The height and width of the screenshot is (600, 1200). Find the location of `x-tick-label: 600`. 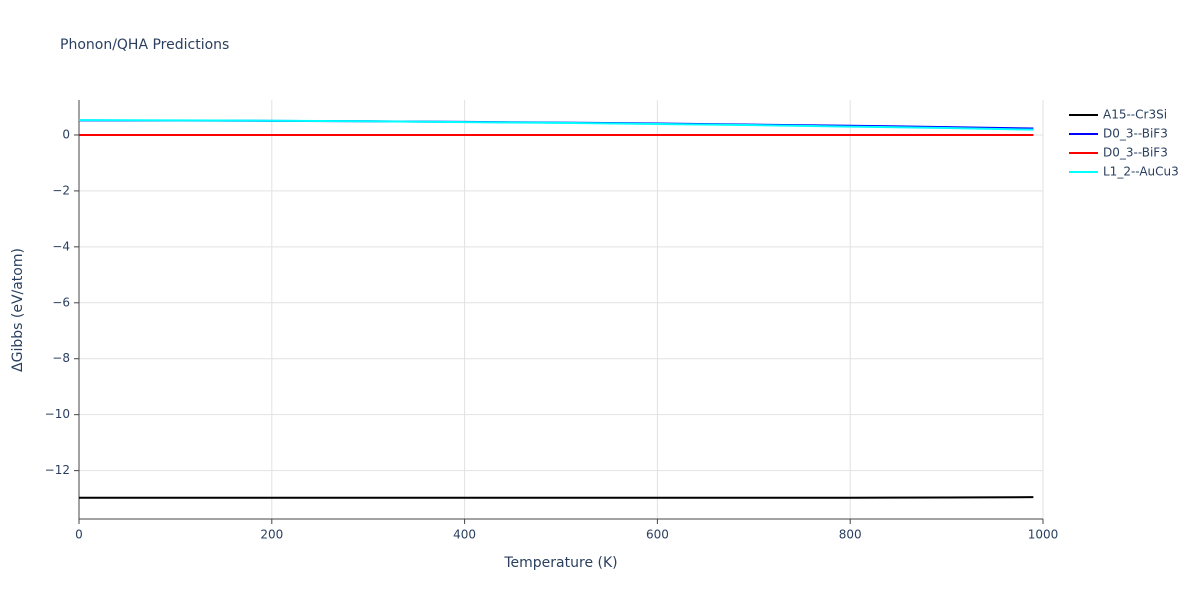

x-tick-label: 600 is located at coordinates (657, 535).